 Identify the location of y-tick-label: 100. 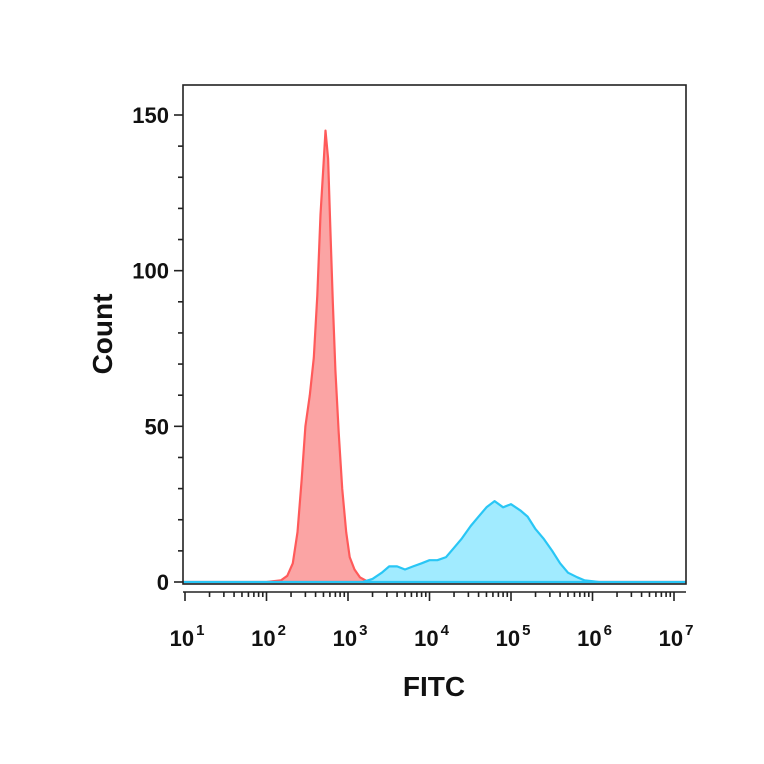
(150, 271).